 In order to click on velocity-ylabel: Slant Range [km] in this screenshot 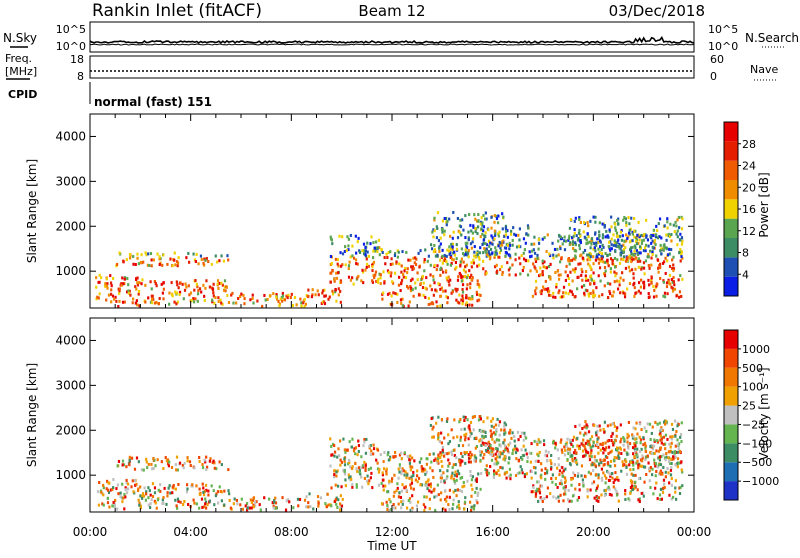, I will do `click(32, 415)`.